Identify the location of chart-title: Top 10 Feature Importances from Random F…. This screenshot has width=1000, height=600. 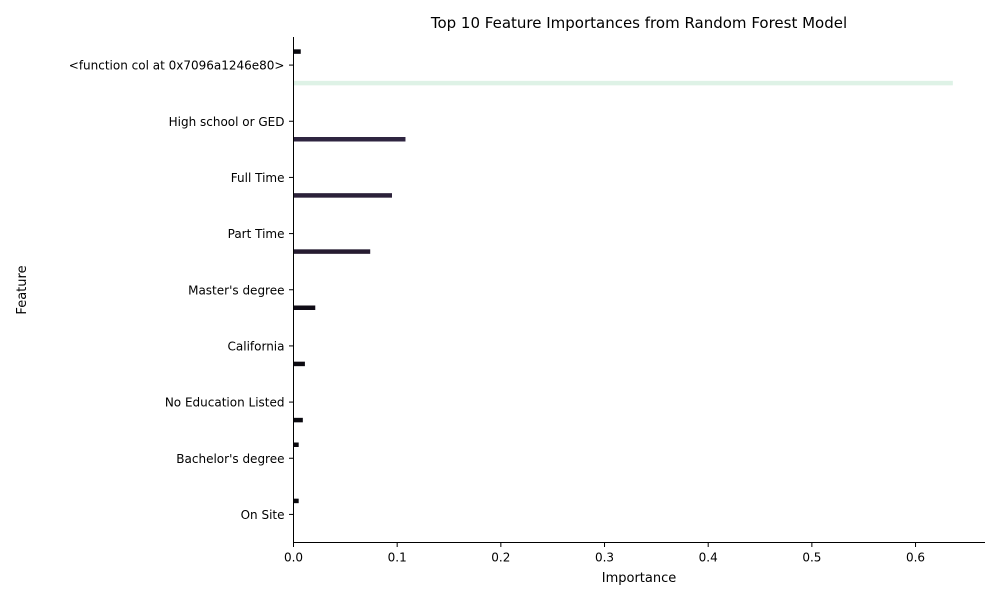
(638, 23).